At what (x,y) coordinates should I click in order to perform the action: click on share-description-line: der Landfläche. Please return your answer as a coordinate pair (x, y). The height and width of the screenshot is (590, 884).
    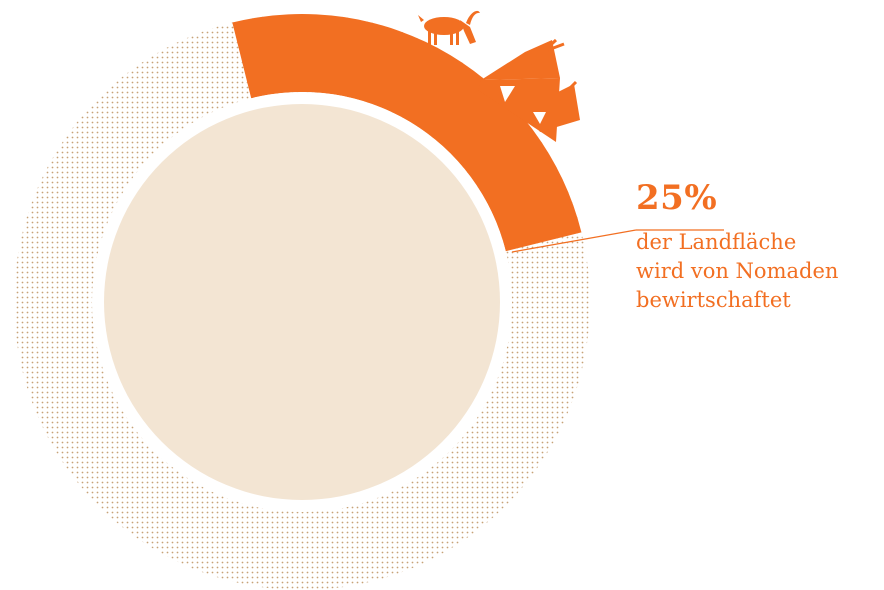
    Looking at the image, I should click on (716, 242).